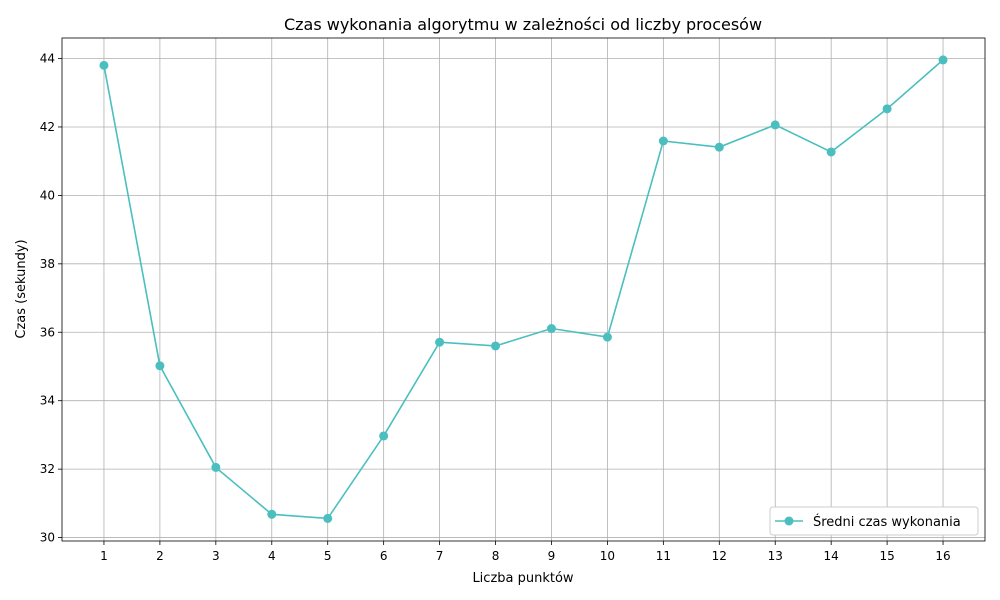 The height and width of the screenshot is (600, 1000). Describe the element at coordinates (942, 556) in the screenshot. I see `x-tick-label: 16` at that location.